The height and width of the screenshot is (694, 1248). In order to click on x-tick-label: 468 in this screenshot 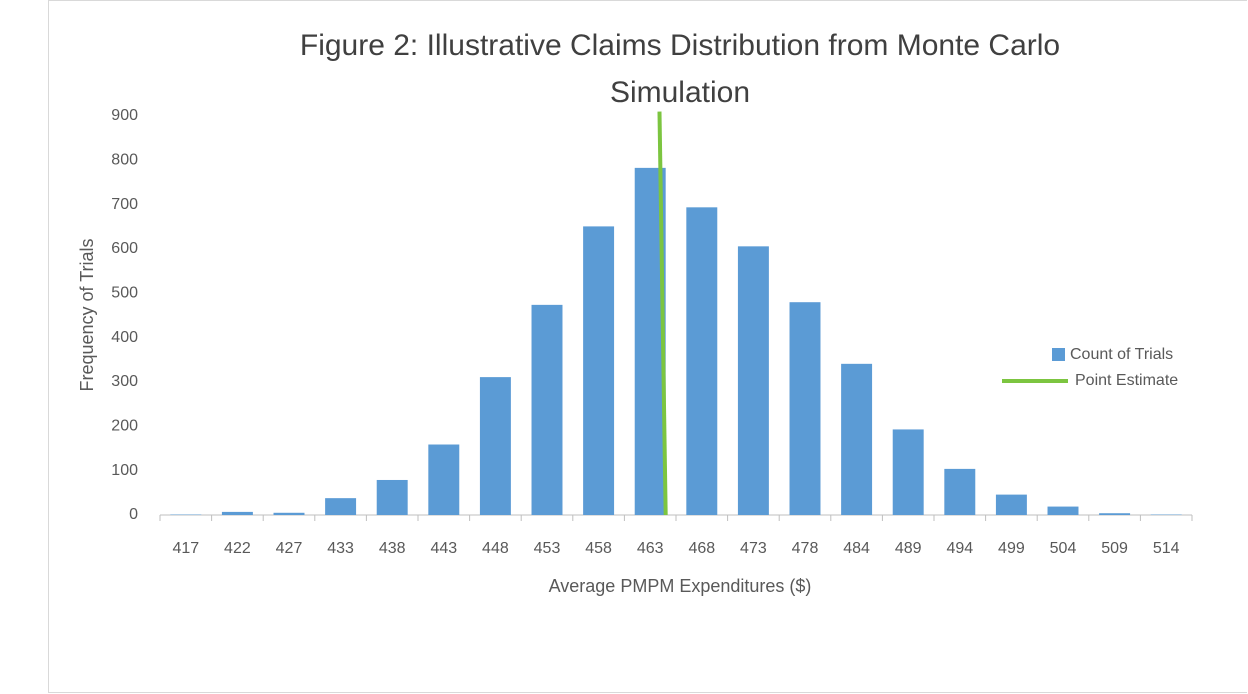, I will do `click(701, 548)`.